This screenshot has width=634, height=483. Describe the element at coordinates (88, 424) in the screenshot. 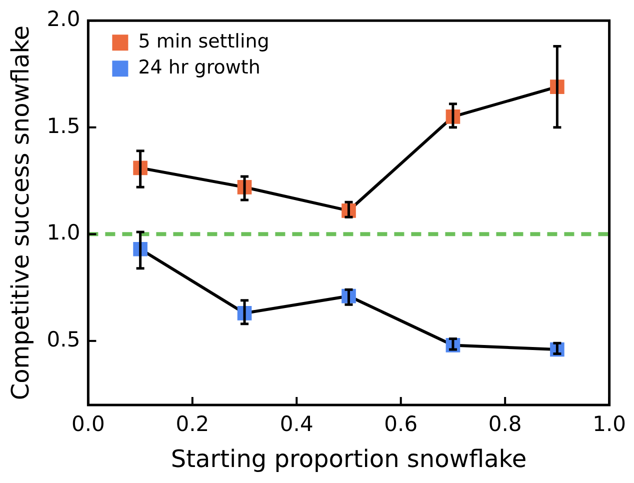

I see `x-tick-label: 0.0` at that location.